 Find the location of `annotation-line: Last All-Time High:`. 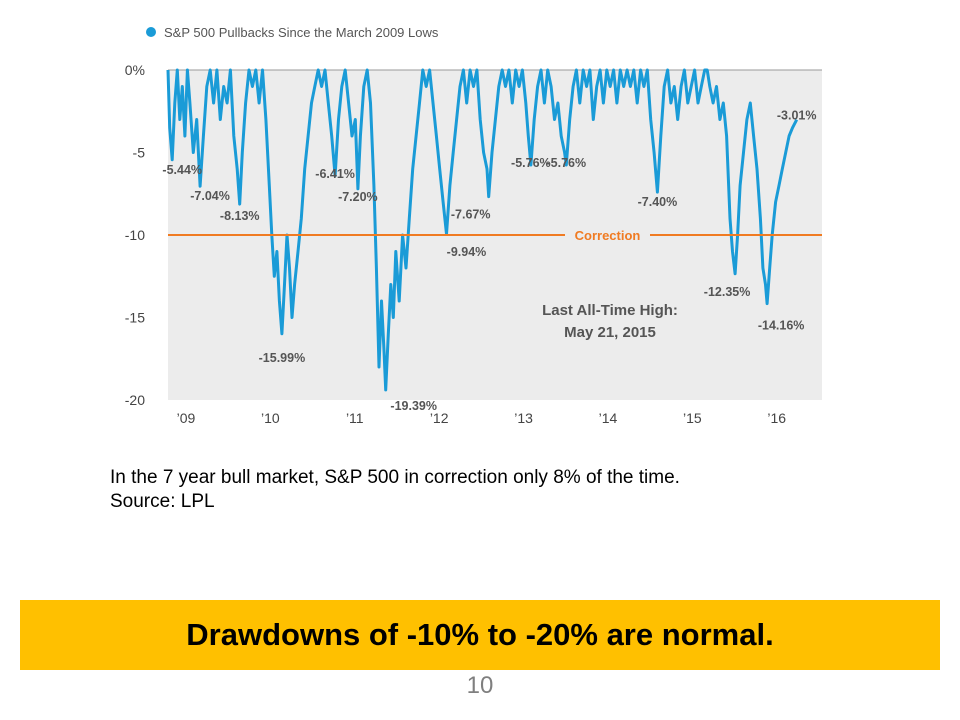

annotation-line: Last All-Time High: is located at coordinates (610, 310).